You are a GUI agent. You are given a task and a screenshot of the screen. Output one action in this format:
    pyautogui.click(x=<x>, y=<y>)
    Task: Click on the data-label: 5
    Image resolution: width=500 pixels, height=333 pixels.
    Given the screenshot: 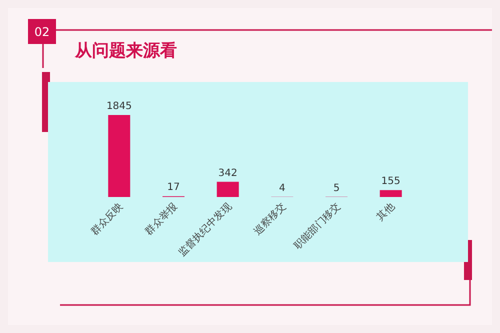 What is the action you would take?
    pyautogui.click(x=336, y=188)
    